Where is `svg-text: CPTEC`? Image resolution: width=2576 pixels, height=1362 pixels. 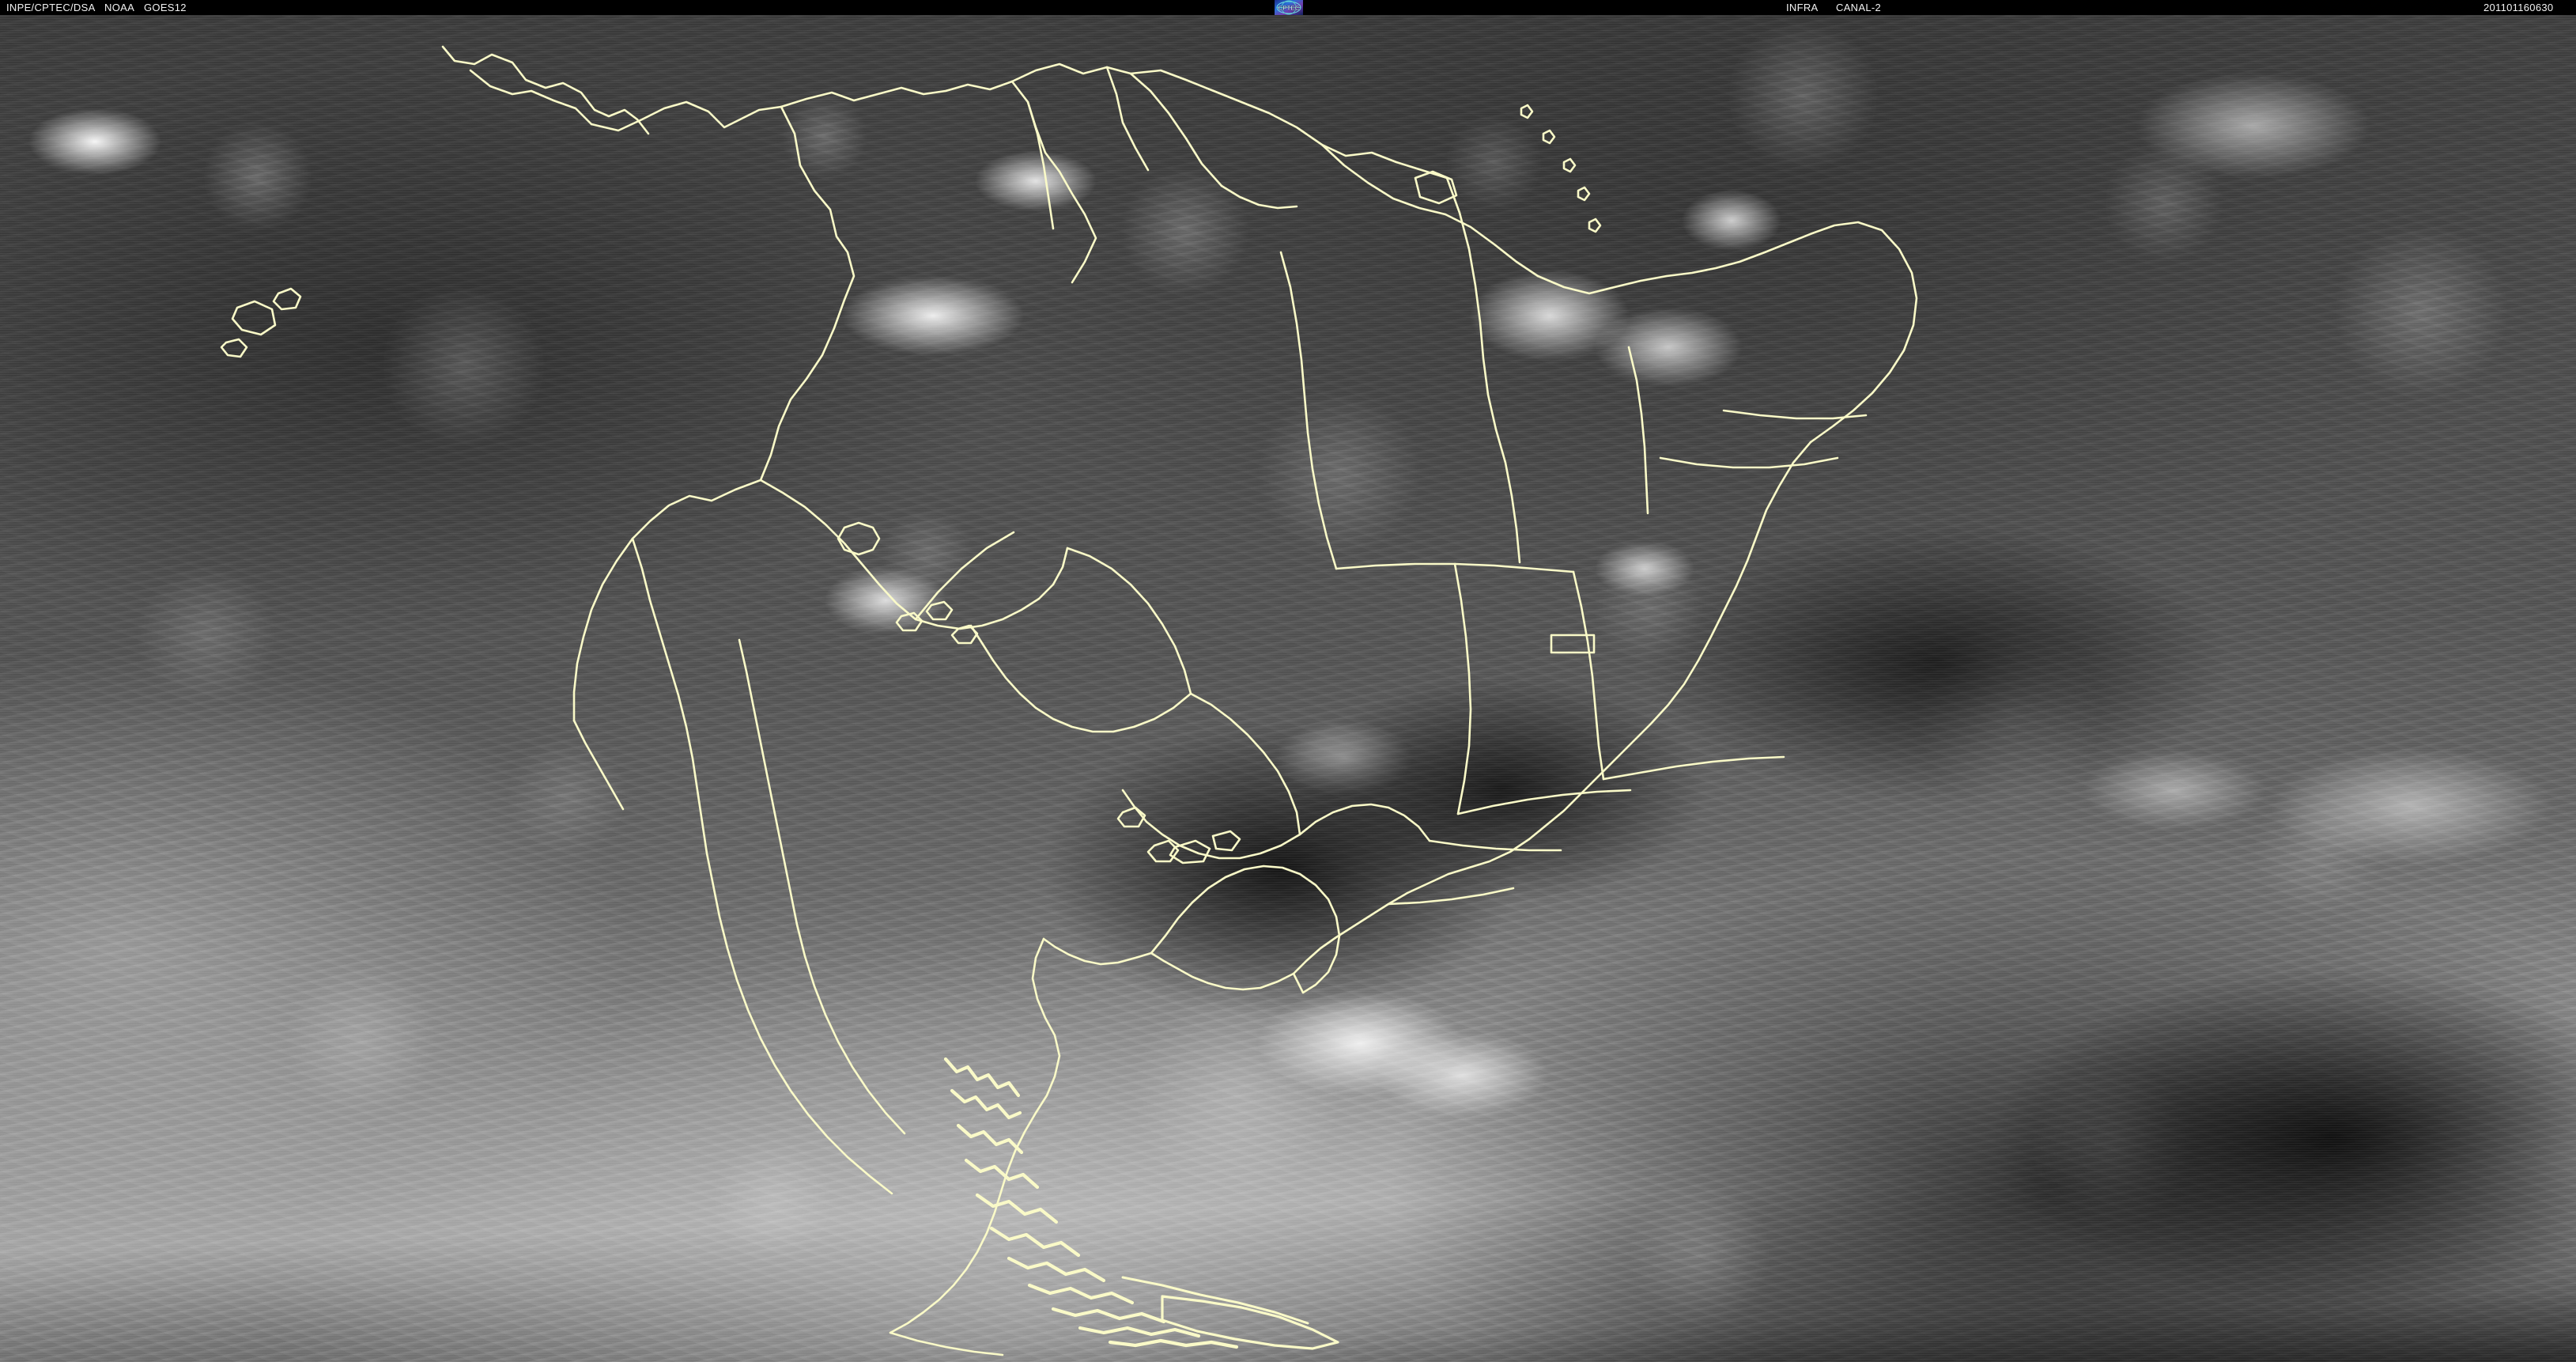 svg-text: CPTEC is located at coordinates (1288, 8).